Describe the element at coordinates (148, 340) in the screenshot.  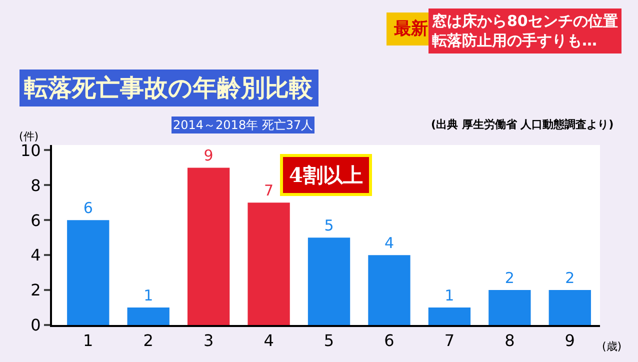
I see `x-tick-label: 2` at that location.